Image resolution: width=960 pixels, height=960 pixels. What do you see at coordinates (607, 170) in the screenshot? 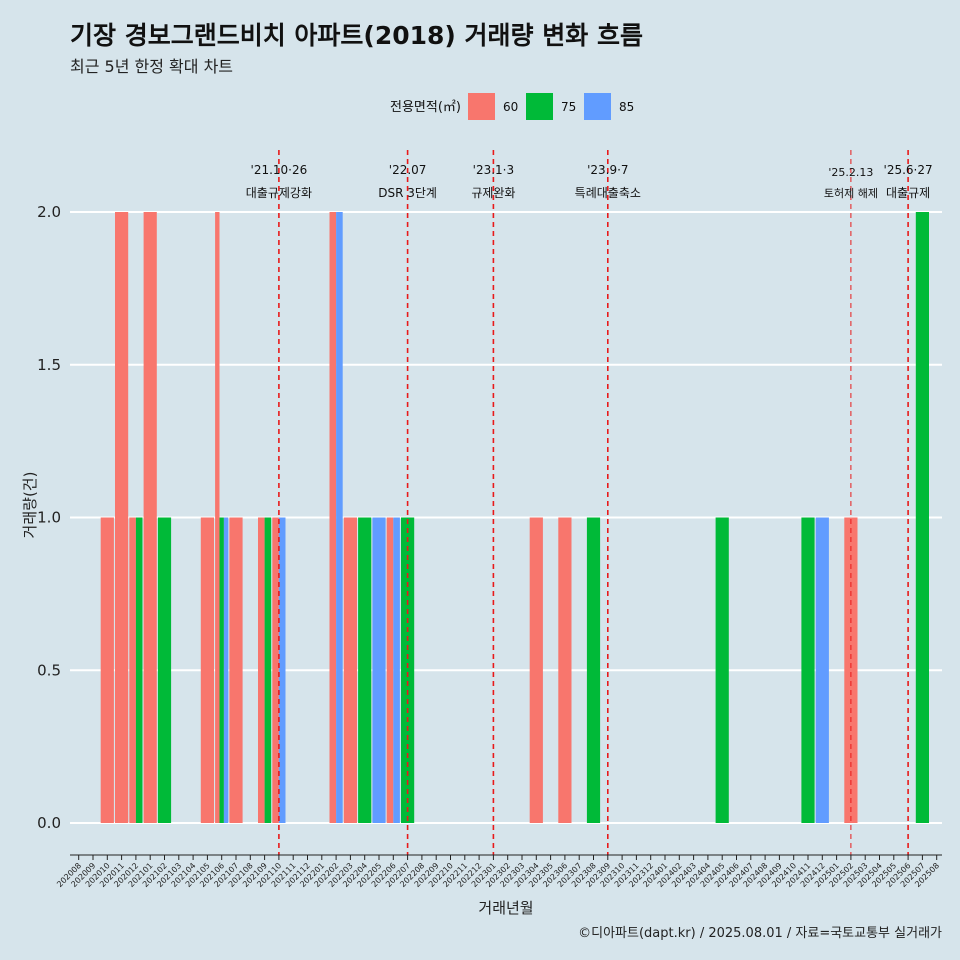
I see `annotation-date: '23.9·7` at bounding box center [607, 170].